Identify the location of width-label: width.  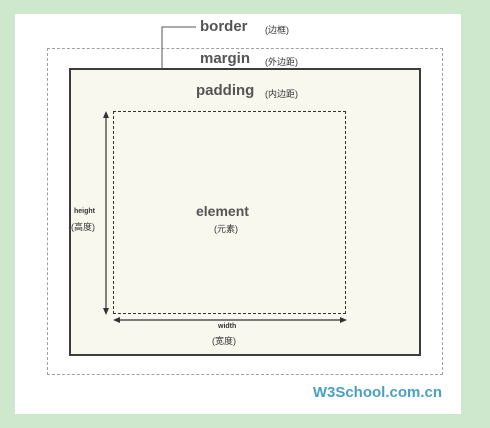
(227, 326).